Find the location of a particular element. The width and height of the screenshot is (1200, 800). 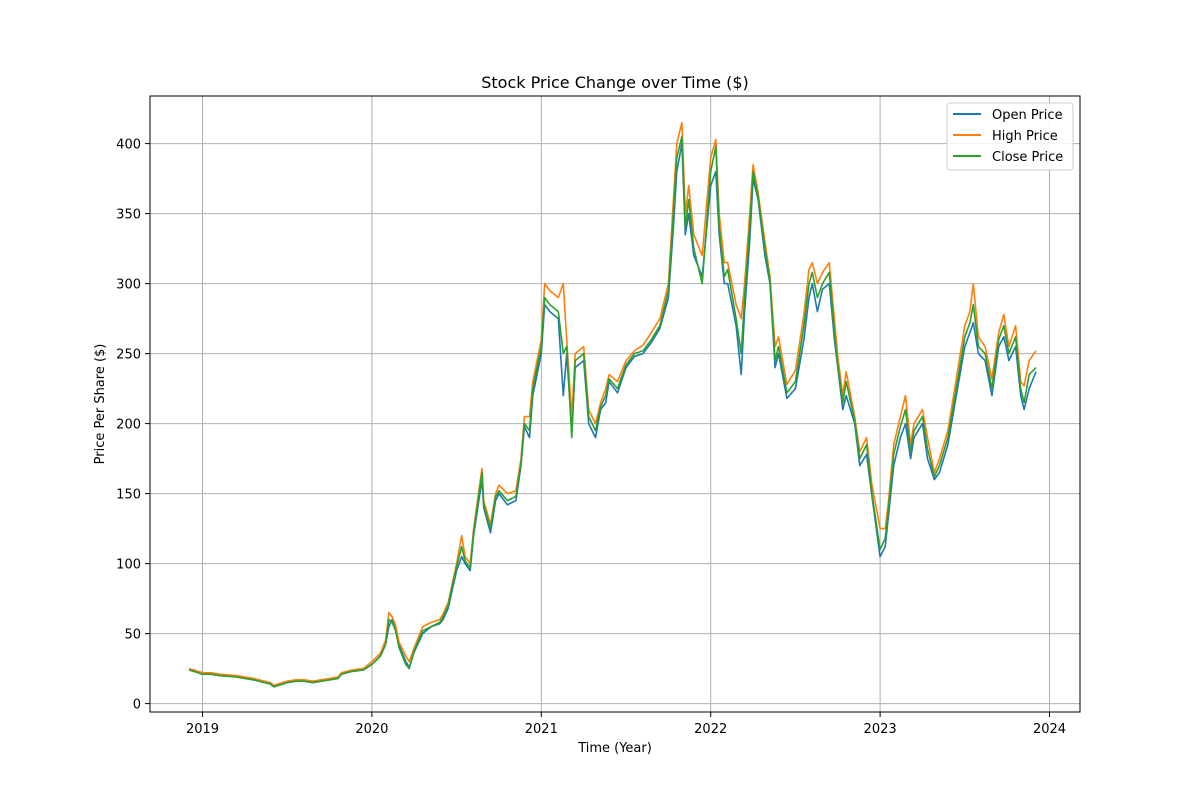

legend-frame is located at coordinates (1010, 136).